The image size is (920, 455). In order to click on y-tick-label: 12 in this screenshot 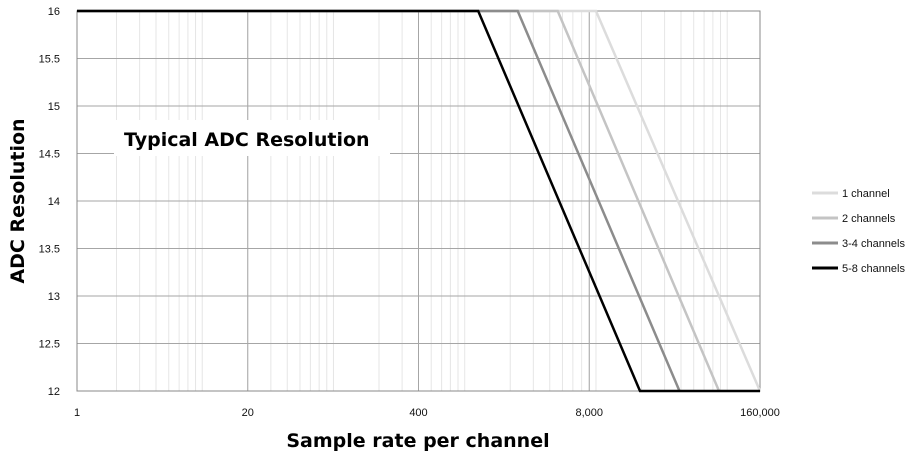, I will do `click(54, 392)`.